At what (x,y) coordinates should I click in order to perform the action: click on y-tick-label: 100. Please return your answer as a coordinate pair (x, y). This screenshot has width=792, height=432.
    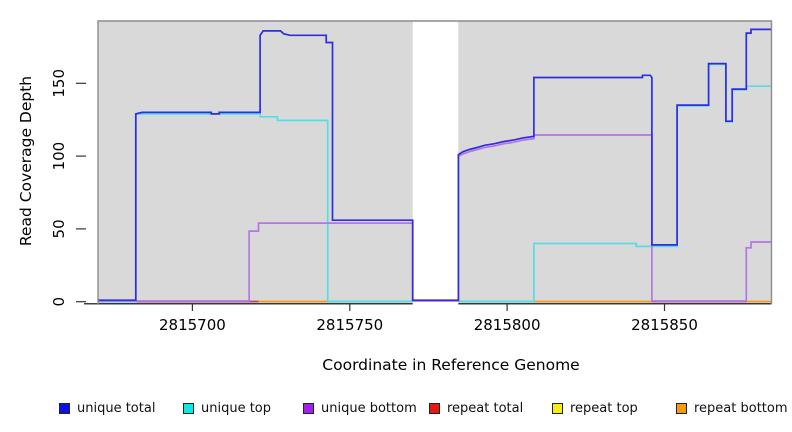
    Looking at the image, I should click on (59, 156).